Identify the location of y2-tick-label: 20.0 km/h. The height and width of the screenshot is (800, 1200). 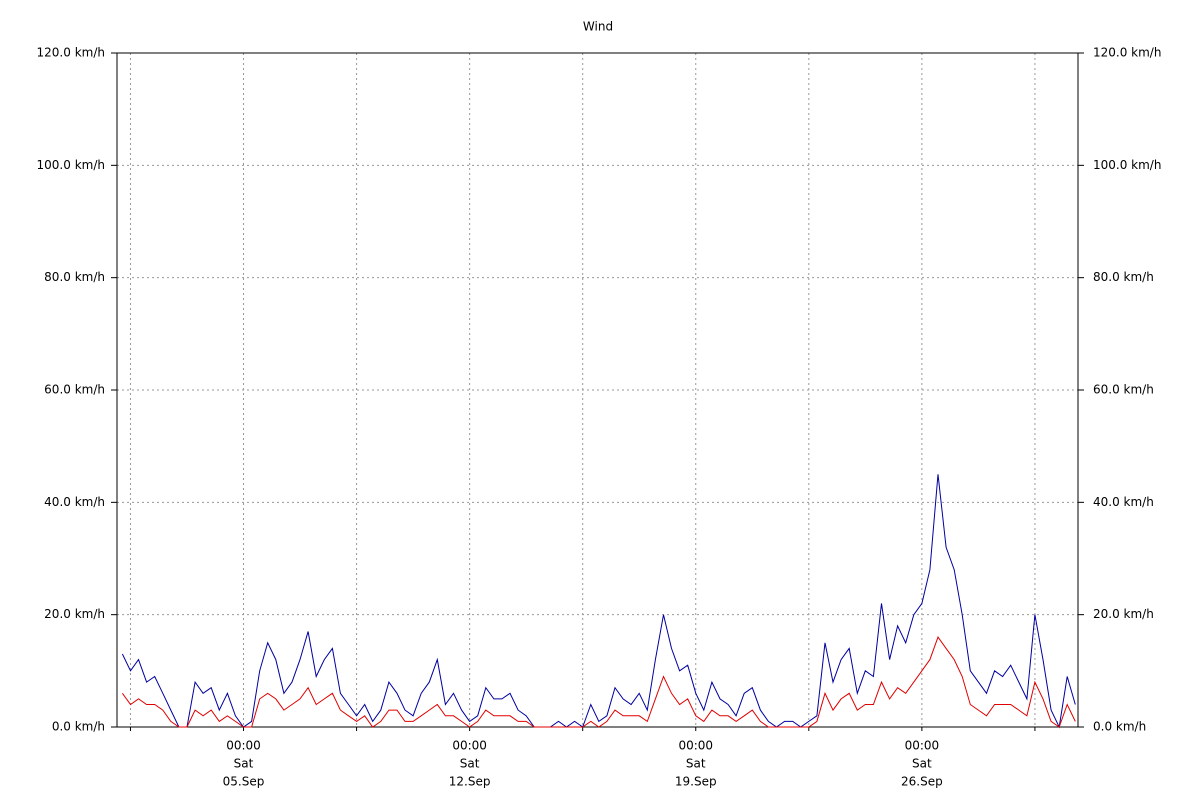
(1123, 614).